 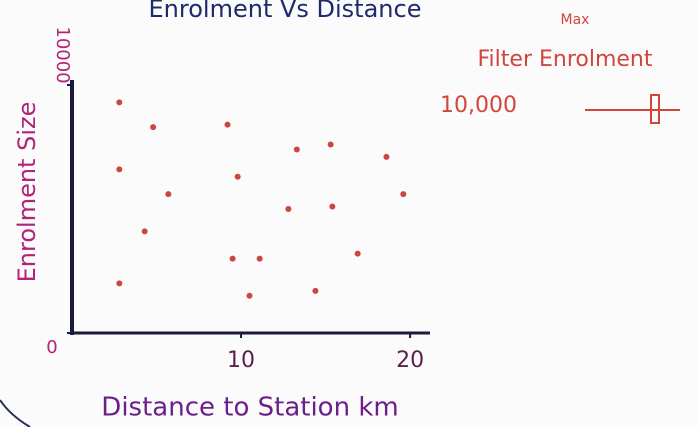 What do you see at coordinates (15, 413) in the screenshot?
I see `board-edge` at bounding box center [15, 413].